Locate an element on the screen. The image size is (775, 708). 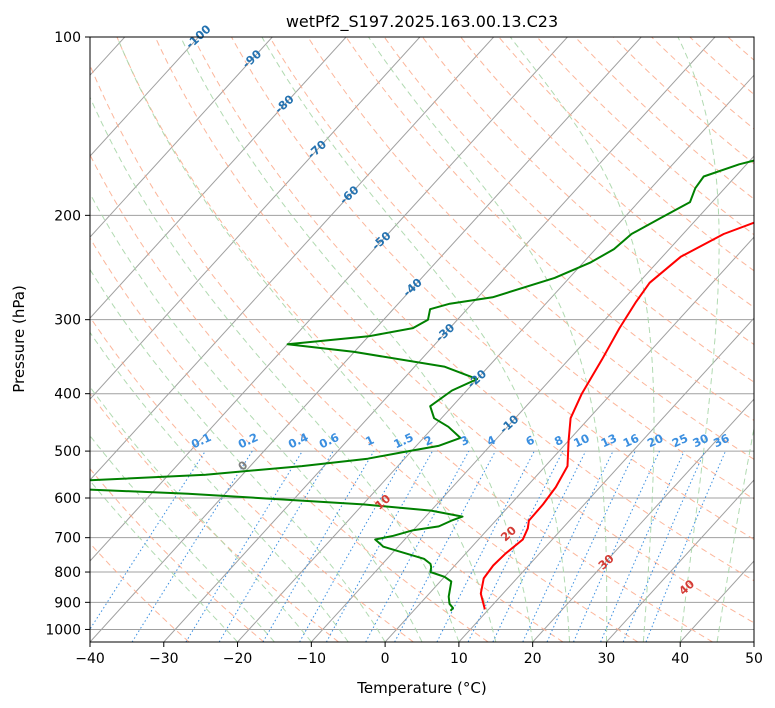
y-tick-label: 900 is located at coordinates (67, 603).